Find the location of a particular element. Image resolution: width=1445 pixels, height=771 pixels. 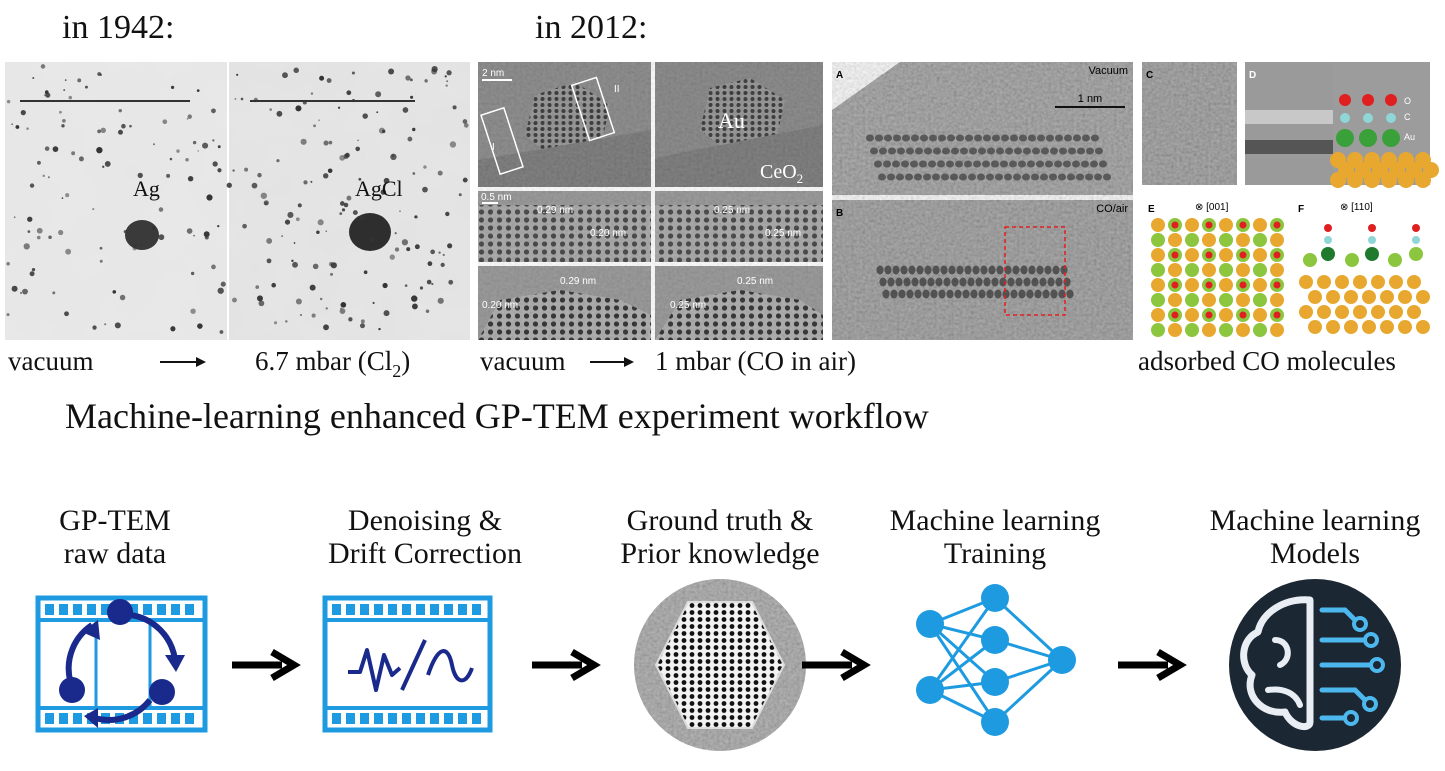

spacing-label: 0.29 nm is located at coordinates (555, 210).